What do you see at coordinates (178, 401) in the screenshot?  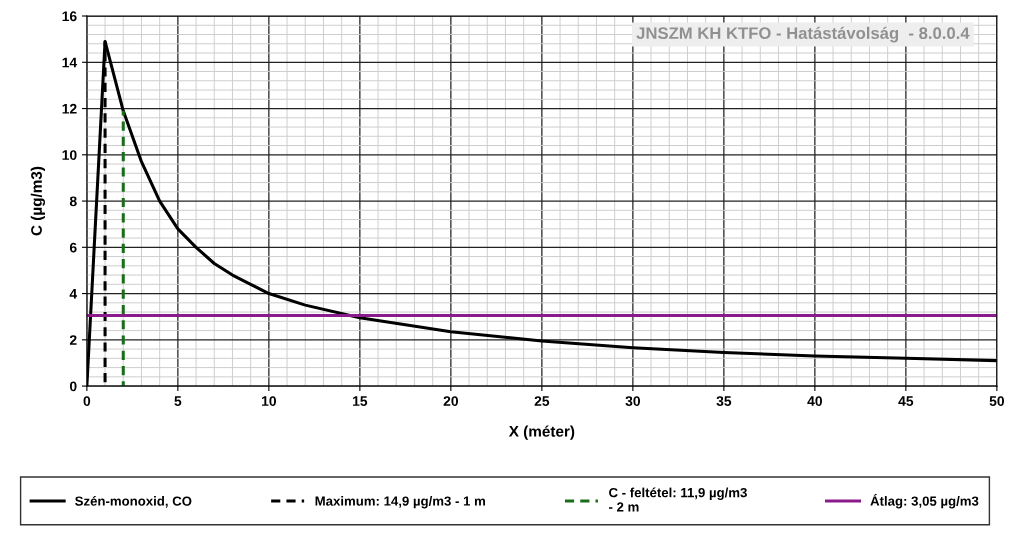 I see `x-tick-label: 5` at bounding box center [178, 401].